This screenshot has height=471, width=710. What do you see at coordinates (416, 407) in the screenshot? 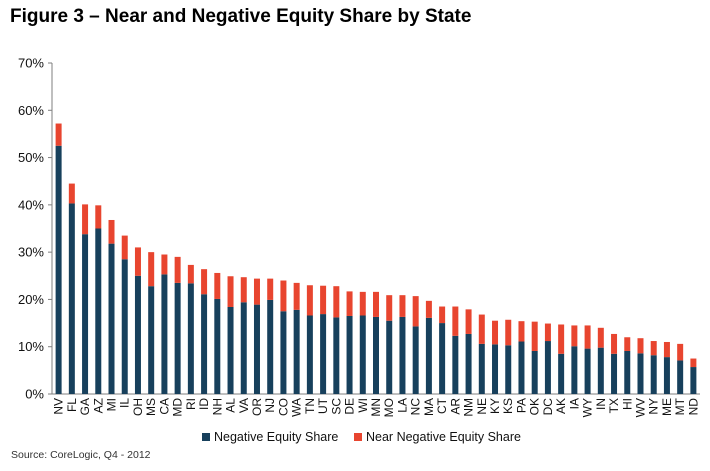
I see `x-tick-label: NC` at bounding box center [416, 407].